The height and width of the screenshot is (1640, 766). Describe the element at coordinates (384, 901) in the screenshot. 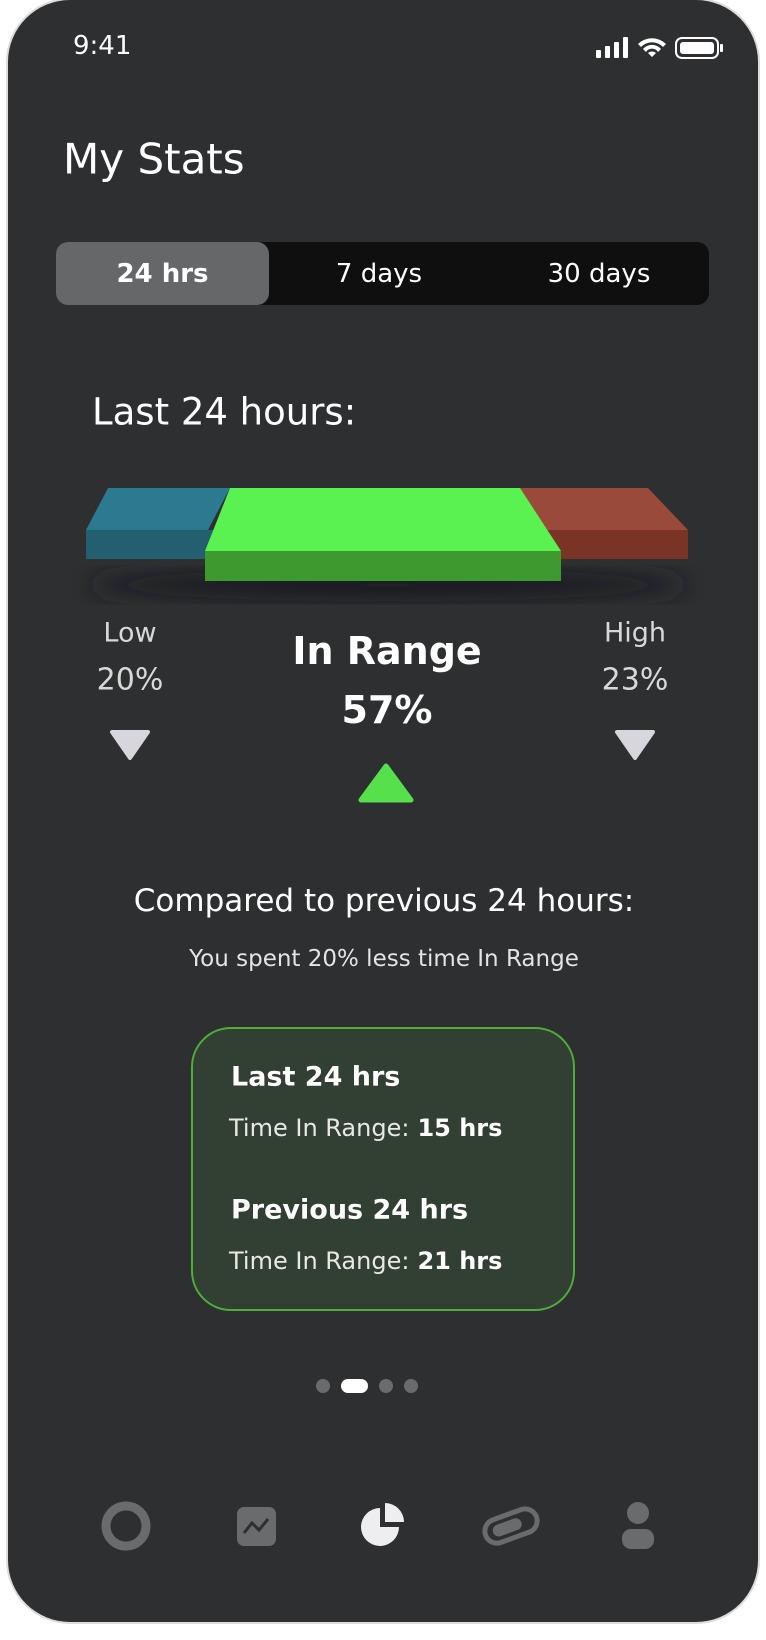

I see `comparison-heading: Compared to previous 24 hours:` at that location.